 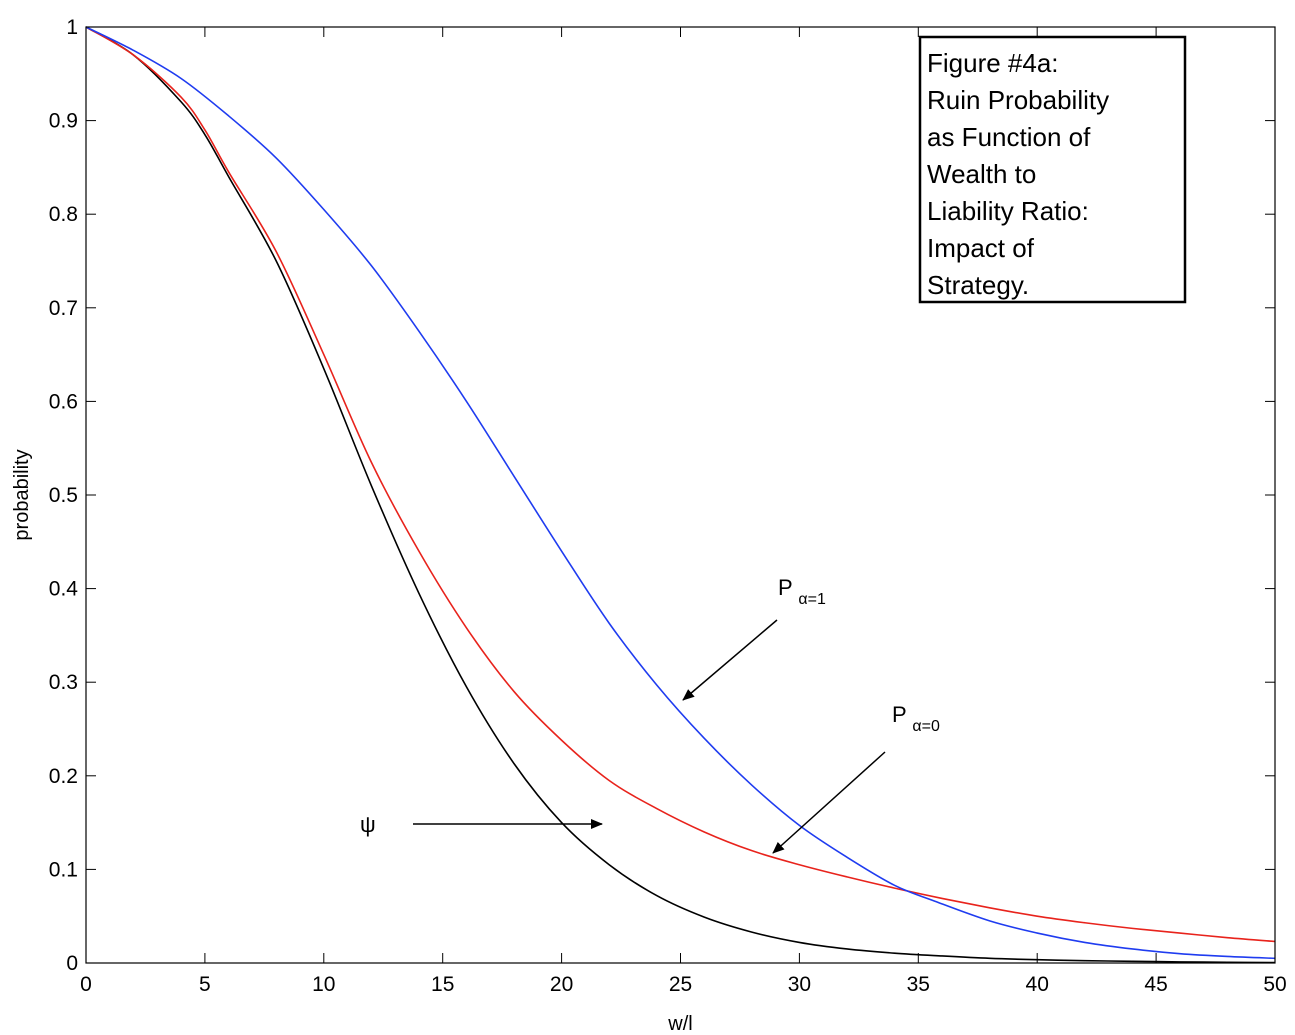 What do you see at coordinates (63, 776) in the screenshot?
I see `y-tick-label: 0.2` at bounding box center [63, 776].